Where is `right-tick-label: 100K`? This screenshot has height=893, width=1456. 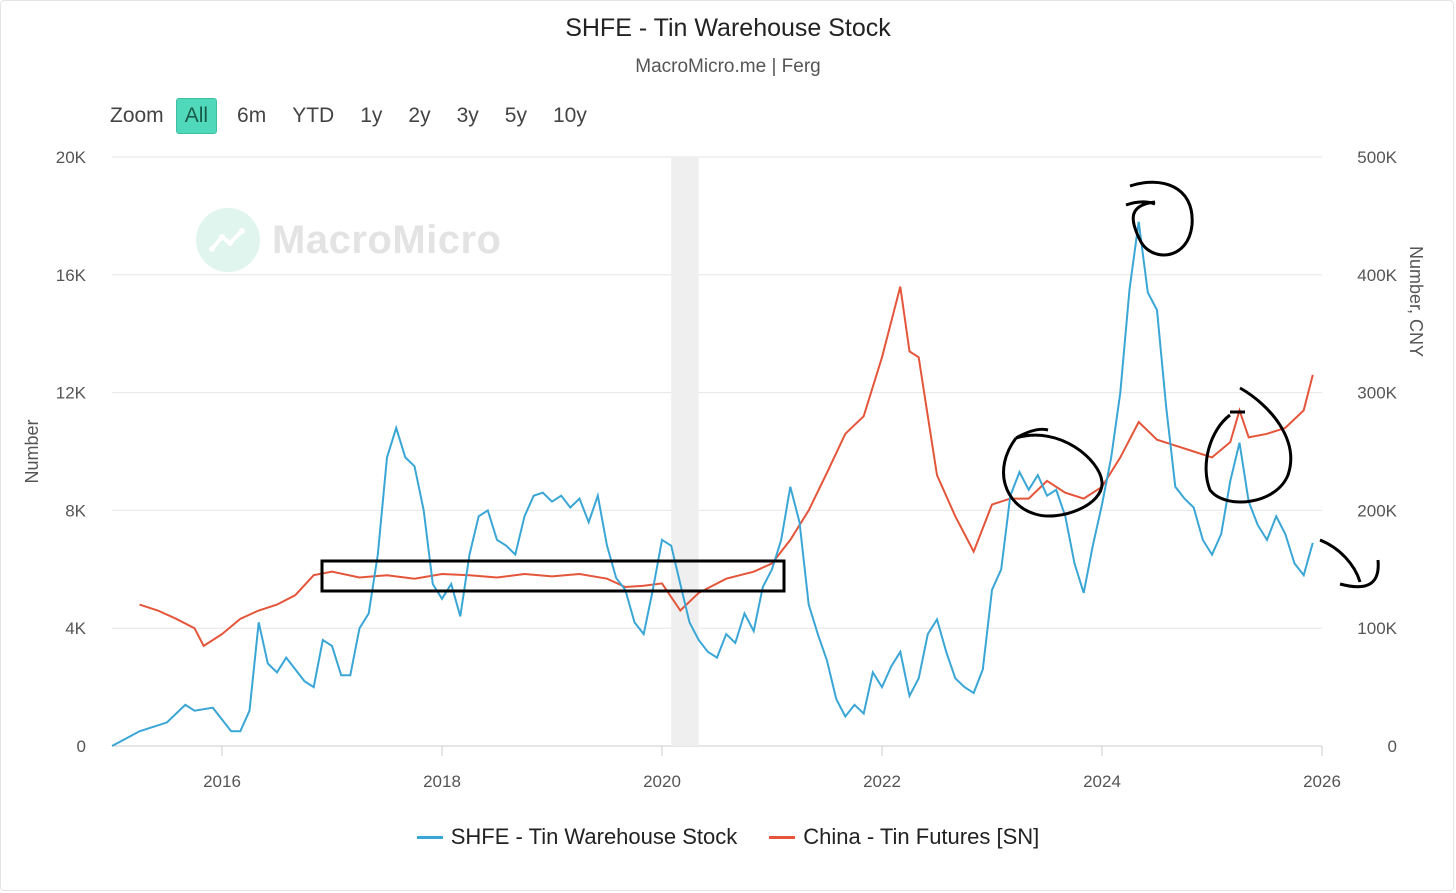 right-tick-label: 100K is located at coordinates (1377, 628).